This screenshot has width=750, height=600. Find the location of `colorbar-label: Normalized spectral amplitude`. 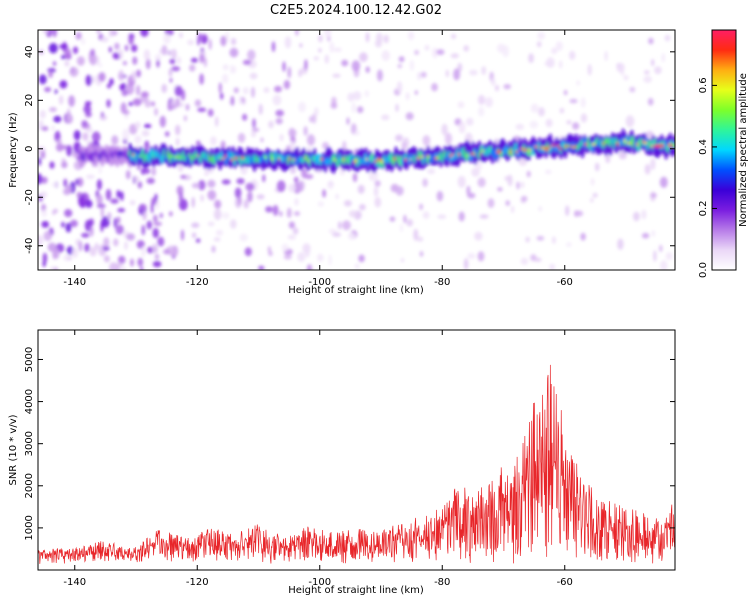

colorbar-label: Normalized spectral amplitude is located at coordinates (743, 150).